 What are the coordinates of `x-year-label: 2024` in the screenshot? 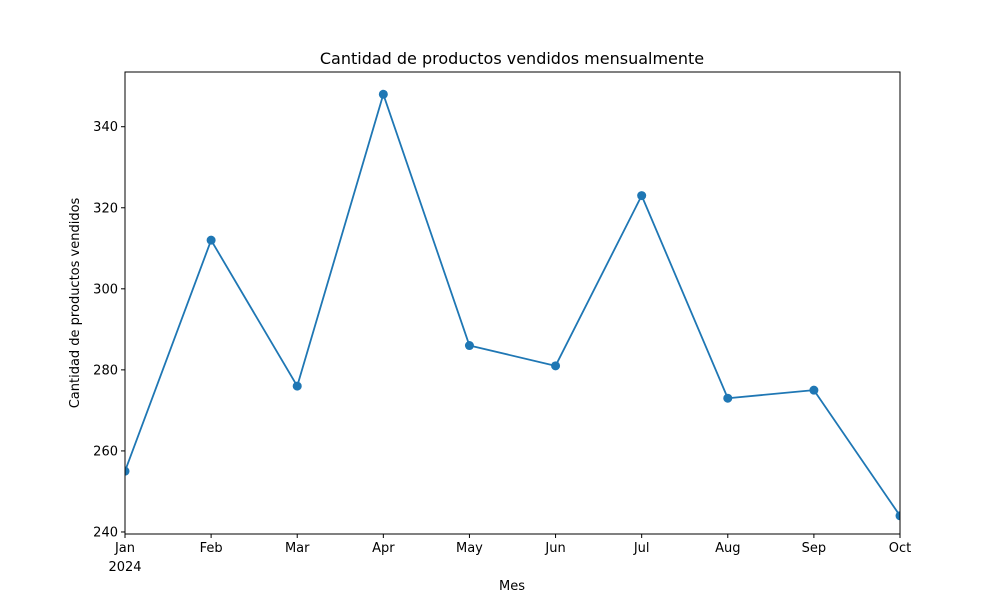 It's located at (124, 567).